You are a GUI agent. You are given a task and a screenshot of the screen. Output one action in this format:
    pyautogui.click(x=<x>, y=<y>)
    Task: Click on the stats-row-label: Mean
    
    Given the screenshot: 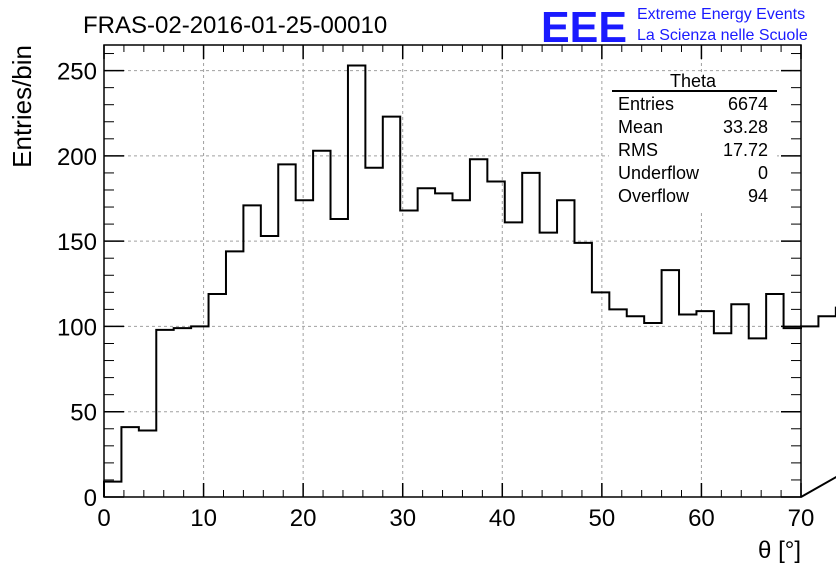 What is the action you would take?
    pyautogui.click(x=640, y=127)
    